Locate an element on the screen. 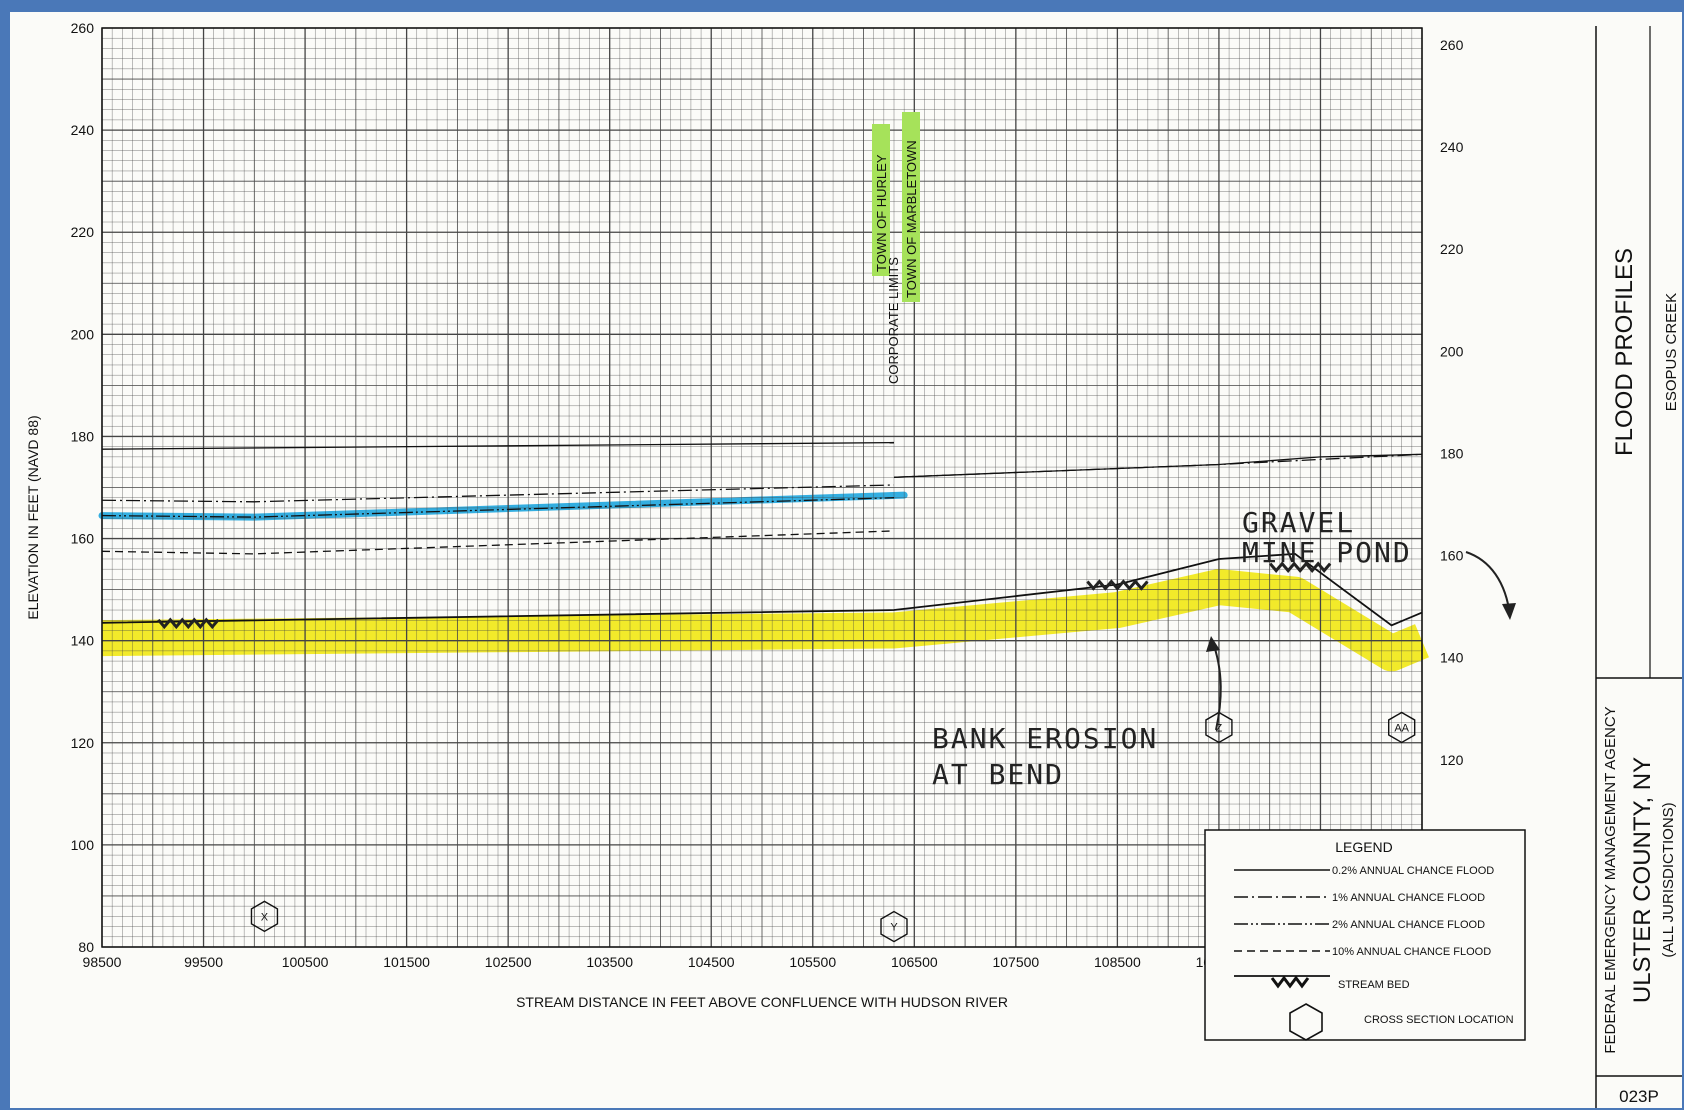 This screenshot has height=1110, width=1684. legend-entry-stream-bed: STREAM BED is located at coordinates (1374, 985).